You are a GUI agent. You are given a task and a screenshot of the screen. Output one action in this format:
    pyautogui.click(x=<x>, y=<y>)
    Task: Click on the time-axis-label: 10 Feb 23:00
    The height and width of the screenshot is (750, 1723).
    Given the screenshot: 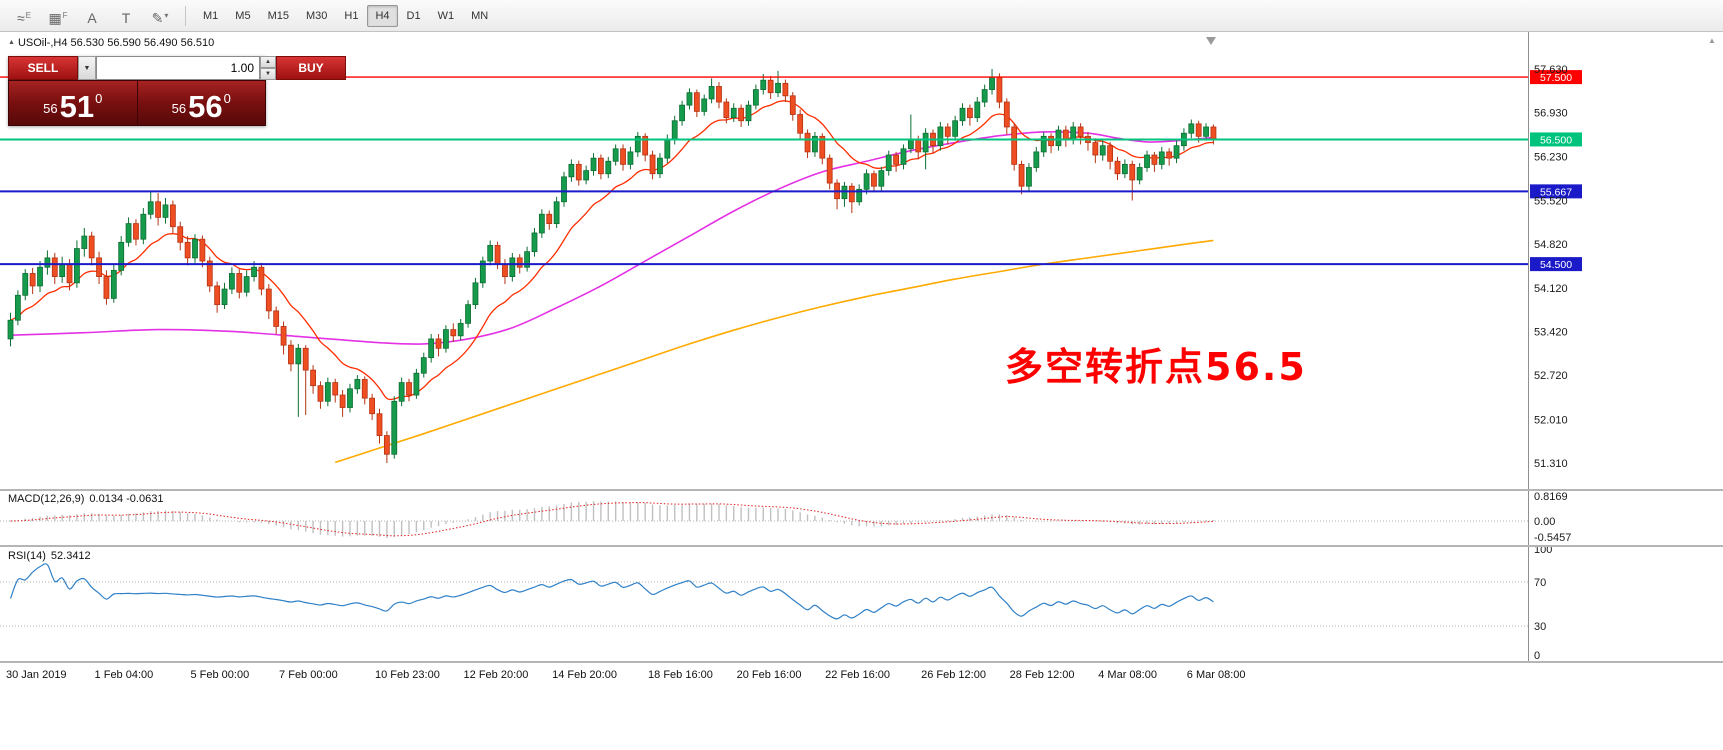 What is the action you would take?
    pyautogui.click(x=407, y=675)
    